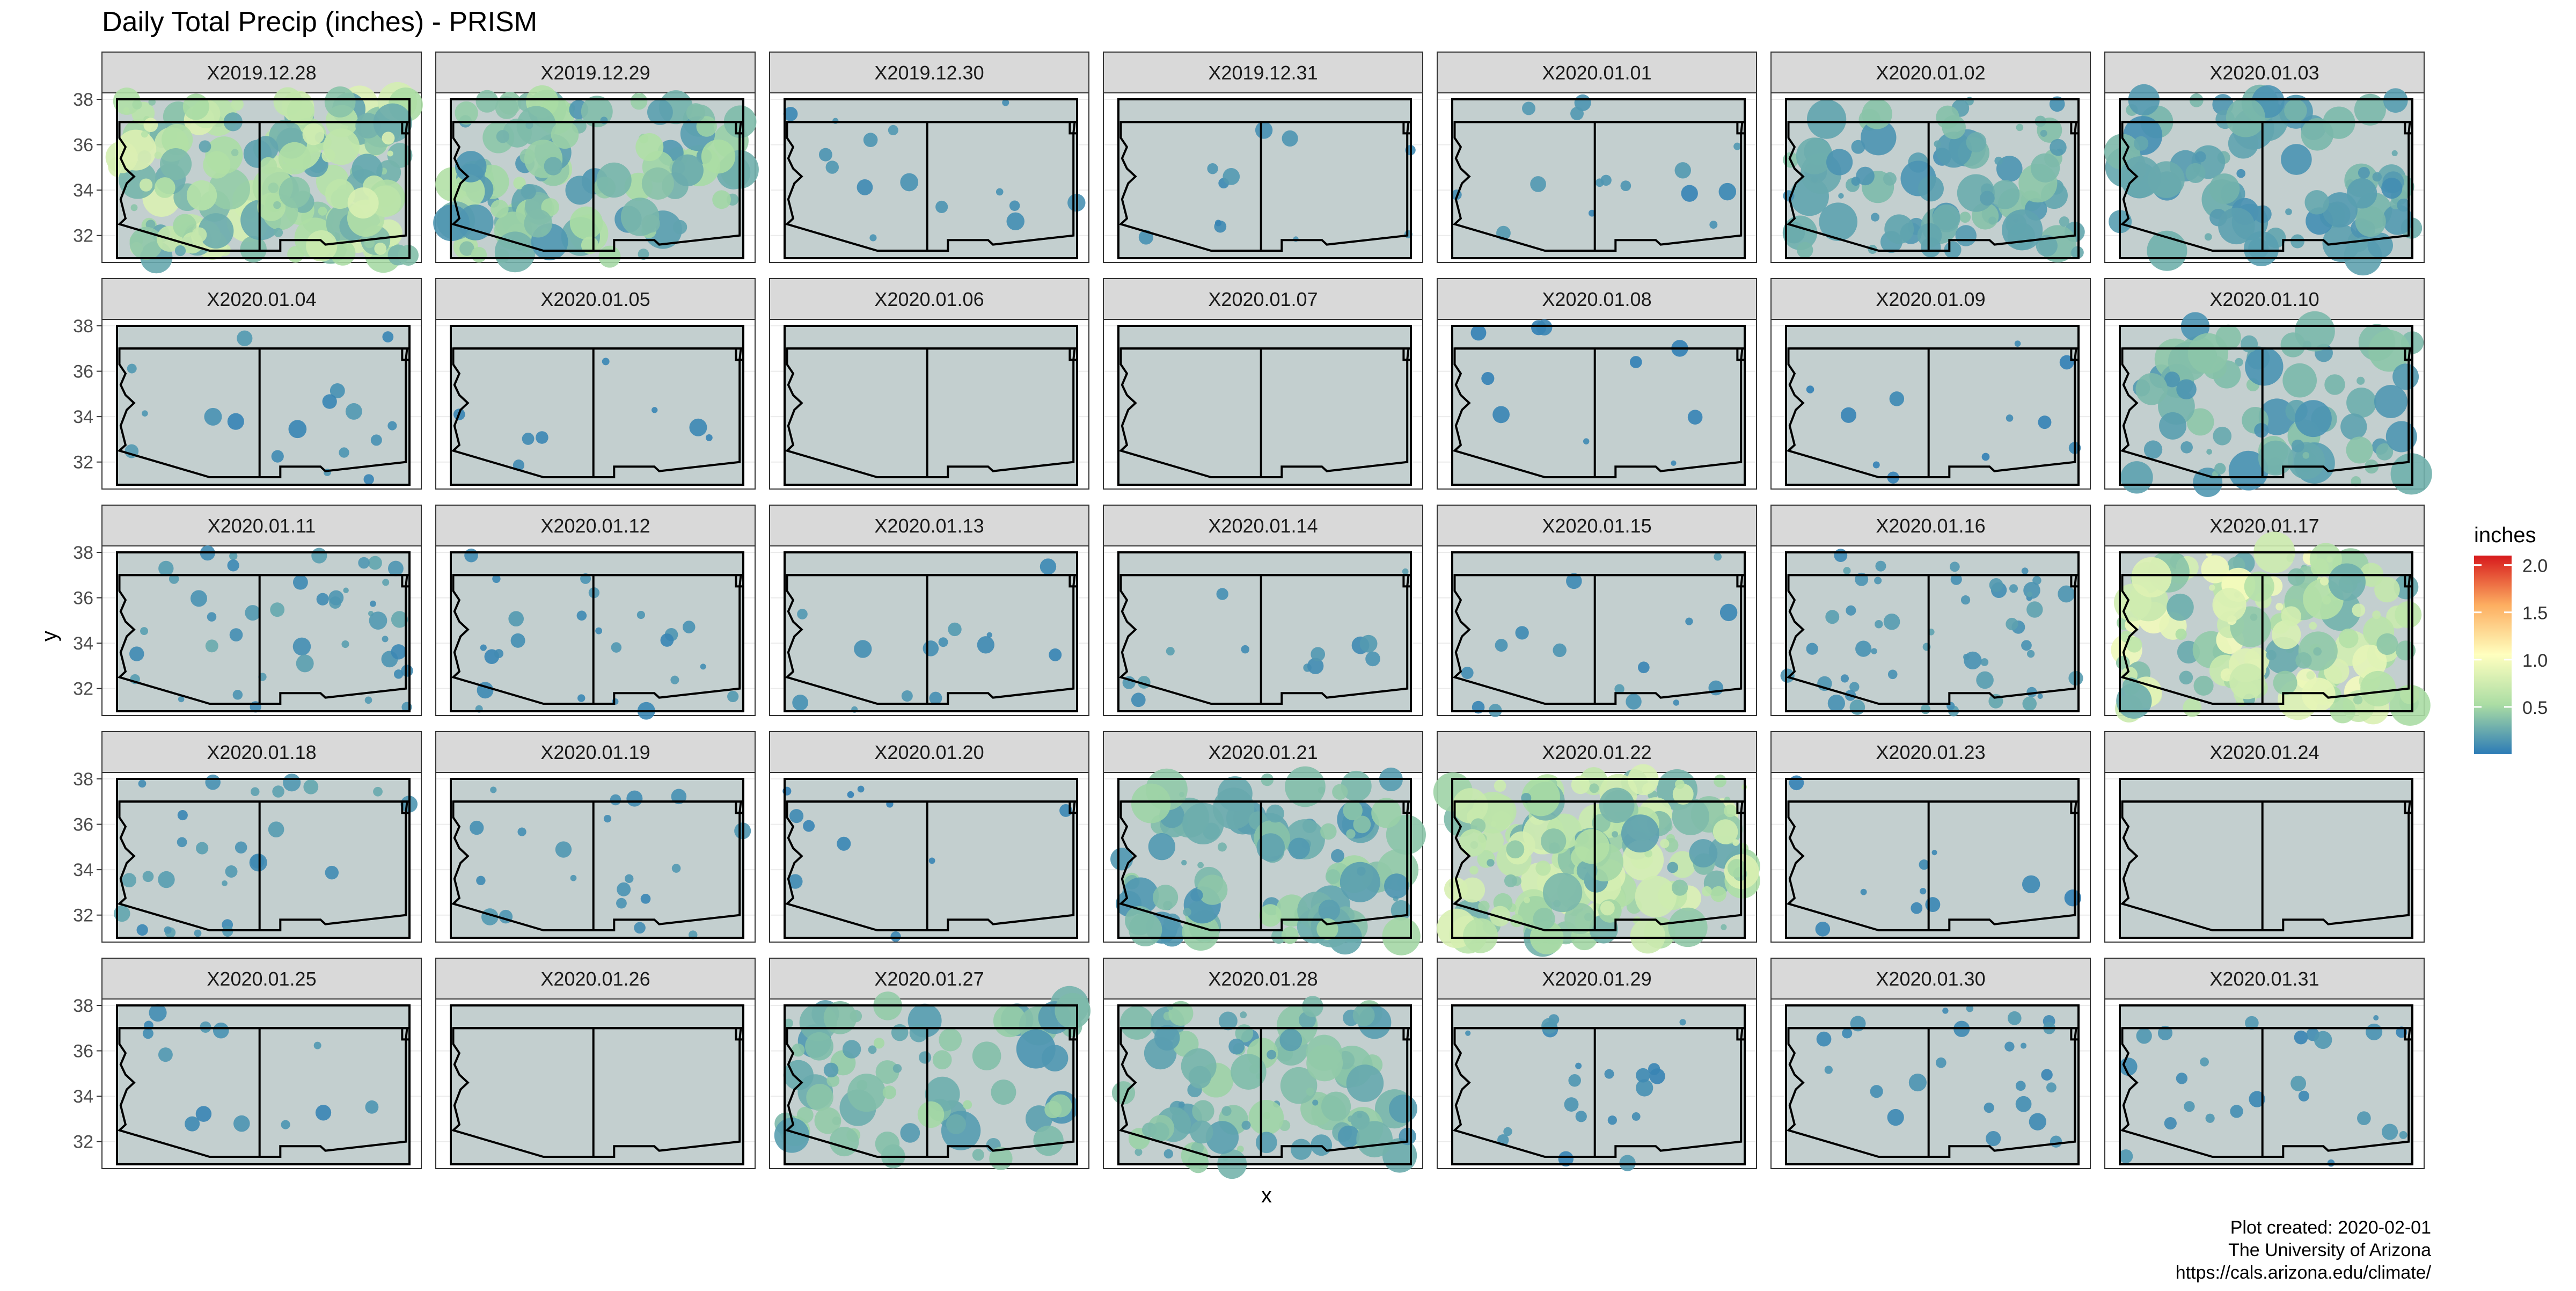 This screenshot has height=1291, width=2576. What do you see at coordinates (930, 1064) in the screenshot?
I see `facet-panel: X2020.01.27` at bounding box center [930, 1064].